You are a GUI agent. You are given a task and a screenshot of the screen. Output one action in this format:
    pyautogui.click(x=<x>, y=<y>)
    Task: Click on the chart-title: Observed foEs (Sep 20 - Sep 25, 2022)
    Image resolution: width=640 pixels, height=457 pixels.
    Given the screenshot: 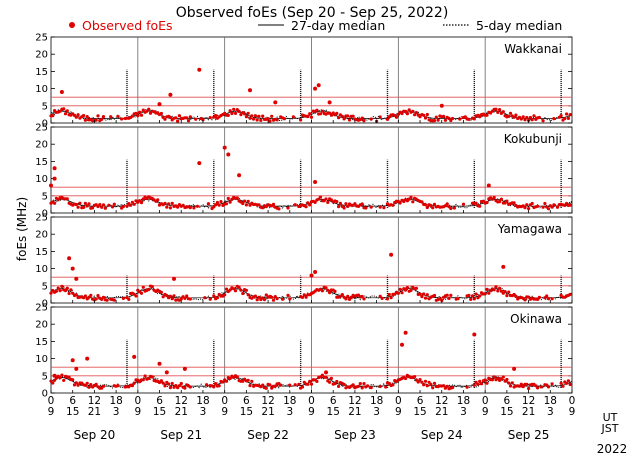 What is the action you would take?
    pyautogui.click(x=312, y=13)
    